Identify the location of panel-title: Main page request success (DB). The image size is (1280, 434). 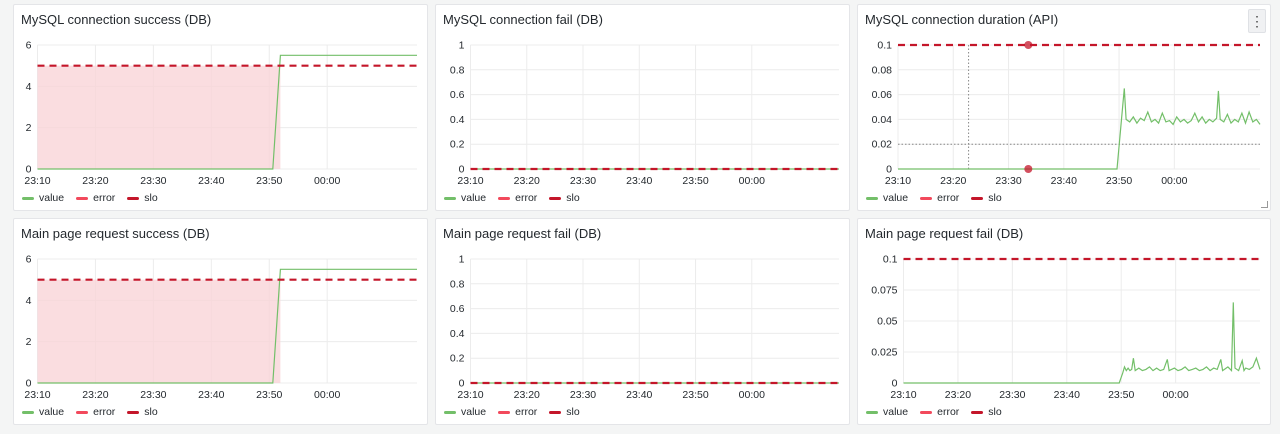
(115, 233).